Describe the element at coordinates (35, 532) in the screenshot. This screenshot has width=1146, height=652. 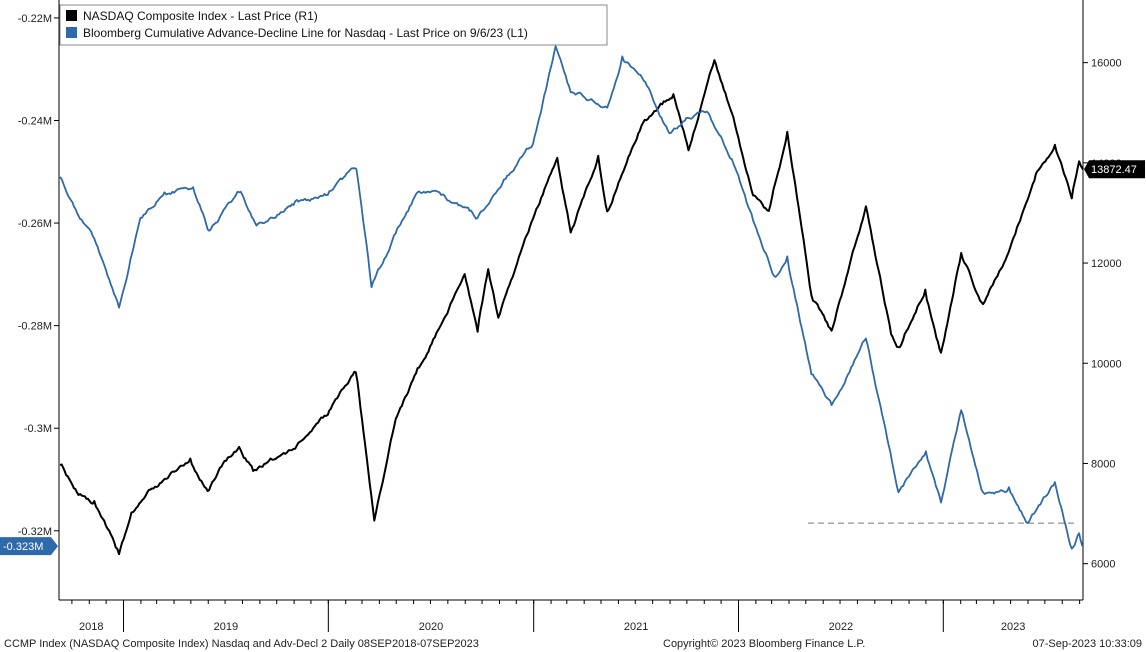
I see `left-tick-label: -0.32M` at that location.